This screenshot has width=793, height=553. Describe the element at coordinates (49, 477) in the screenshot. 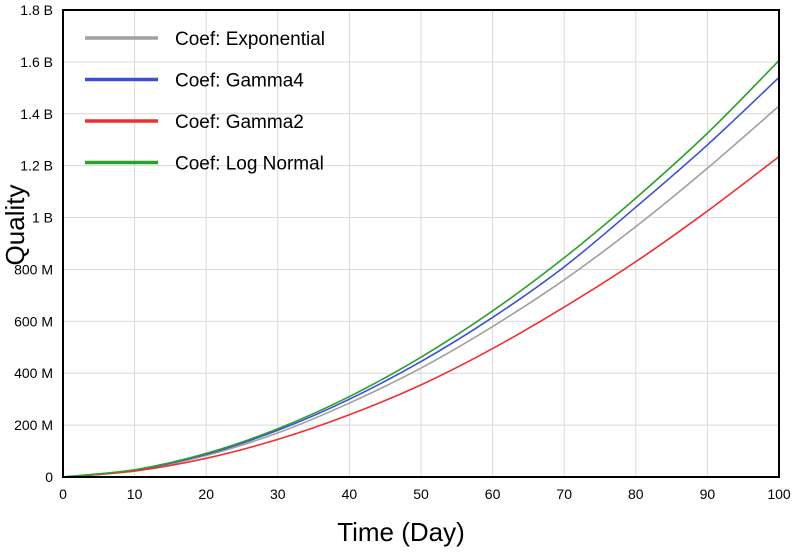

I see `y-tick-label: 0` at that location.